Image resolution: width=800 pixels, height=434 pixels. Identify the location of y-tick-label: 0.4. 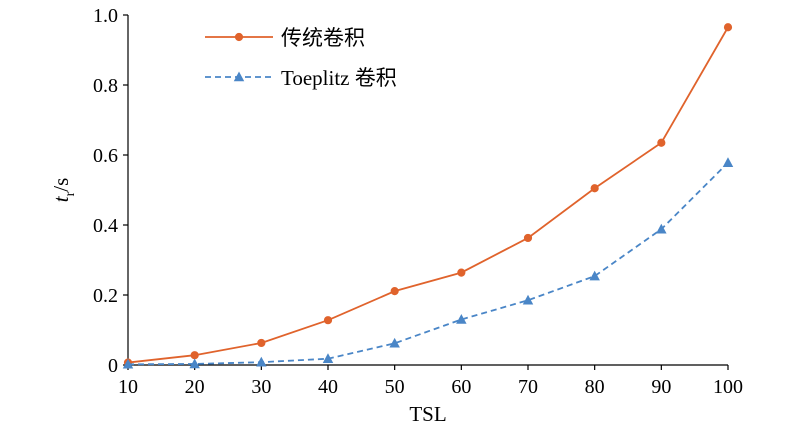
(105, 226).